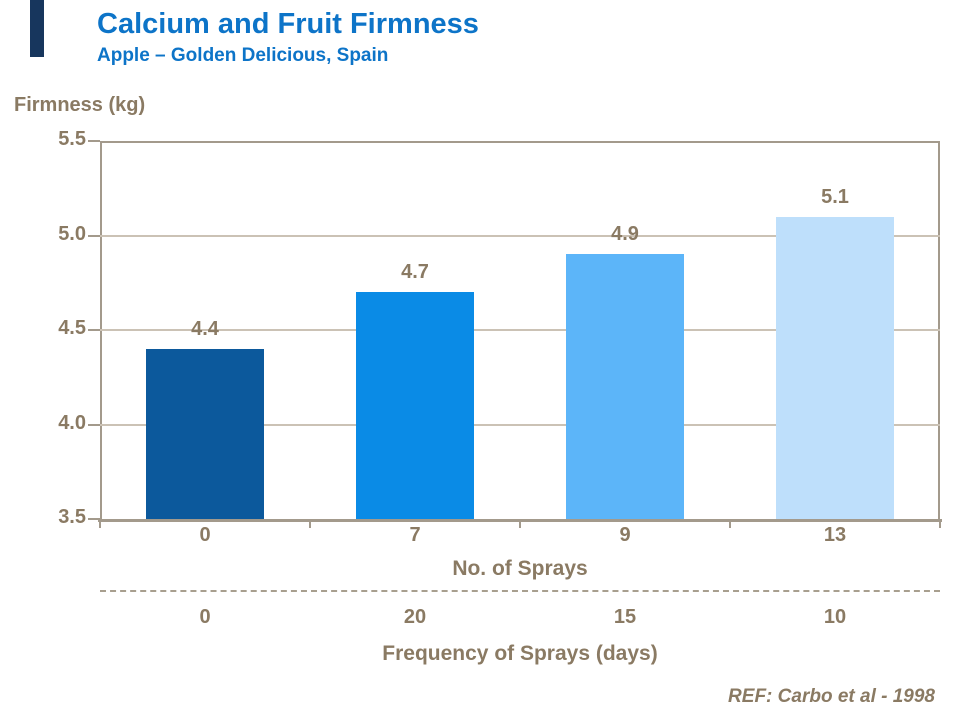 Image resolution: width=960 pixels, height=720 pixels. What do you see at coordinates (288, 24) in the screenshot?
I see `chart-title: Calcium and Fruit Firmness` at bounding box center [288, 24].